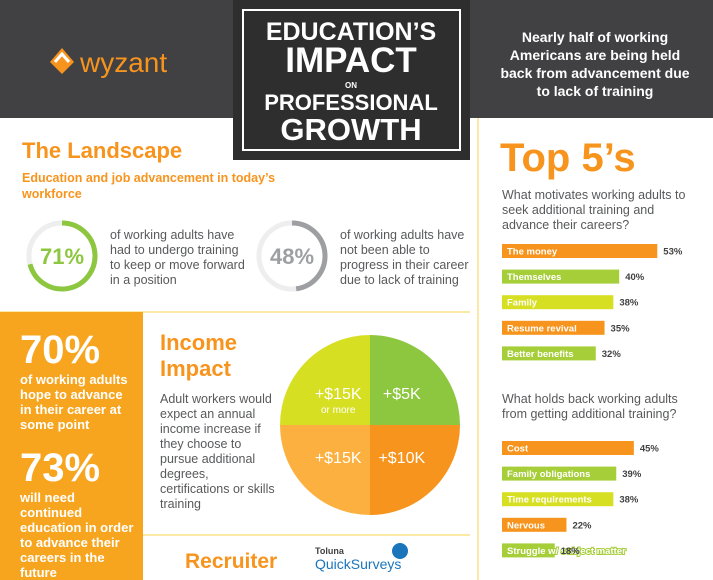 The height and width of the screenshot is (580, 713). Describe the element at coordinates (292, 256) in the screenshot. I see `ring-label: 48%` at that location.